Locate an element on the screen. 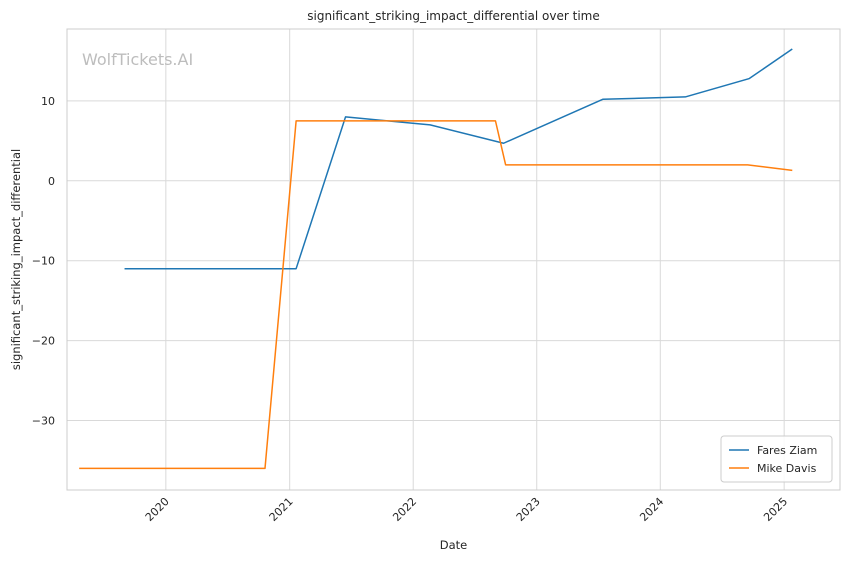  x-tick-label: 2024 is located at coordinates (651, 509).